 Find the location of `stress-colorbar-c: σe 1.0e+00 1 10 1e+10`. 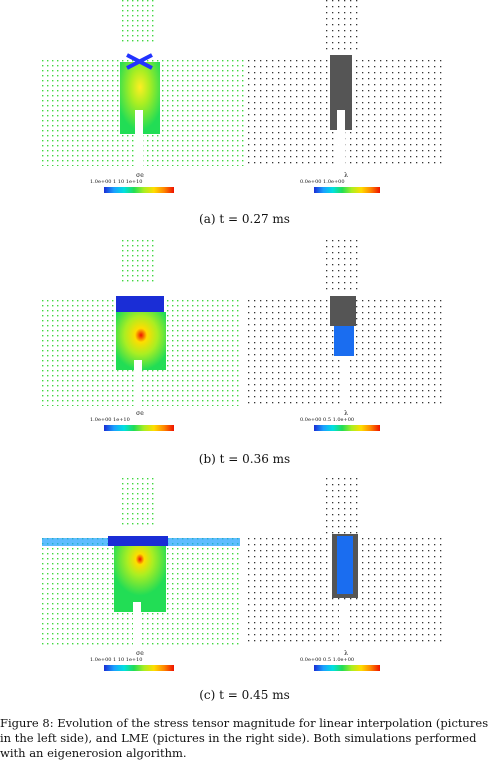

stress-colorbar-c: σe 1.0e+00 1 10 1e+10 is located at coordinates (140, 662).